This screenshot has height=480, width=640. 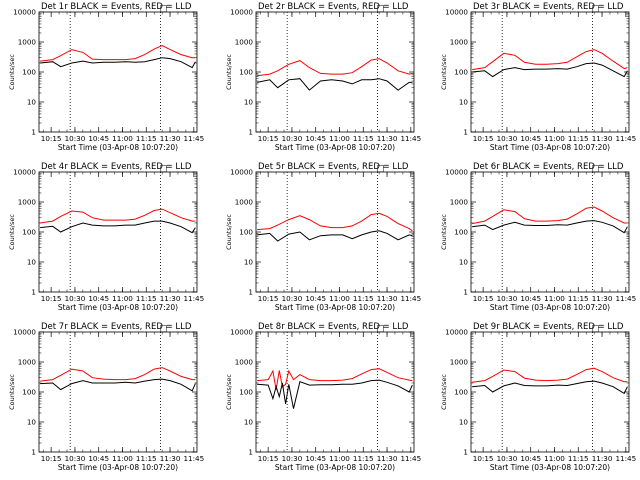 What do you see at coordinates (333, 327) in the screenshot?
I see `panel-title: Det 8r BLACK = Events, RED = LLD` at bounding box center [333, 327].